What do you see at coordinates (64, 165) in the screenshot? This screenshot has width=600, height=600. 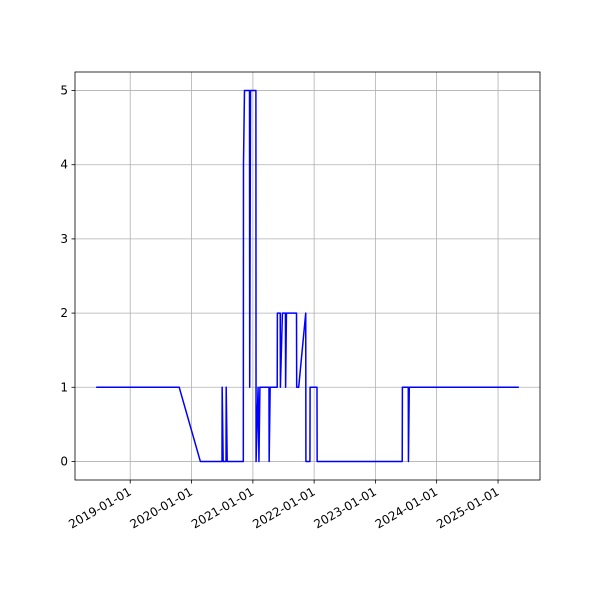 I see `y-tick-label: 4` at bounding box center [64, 165].